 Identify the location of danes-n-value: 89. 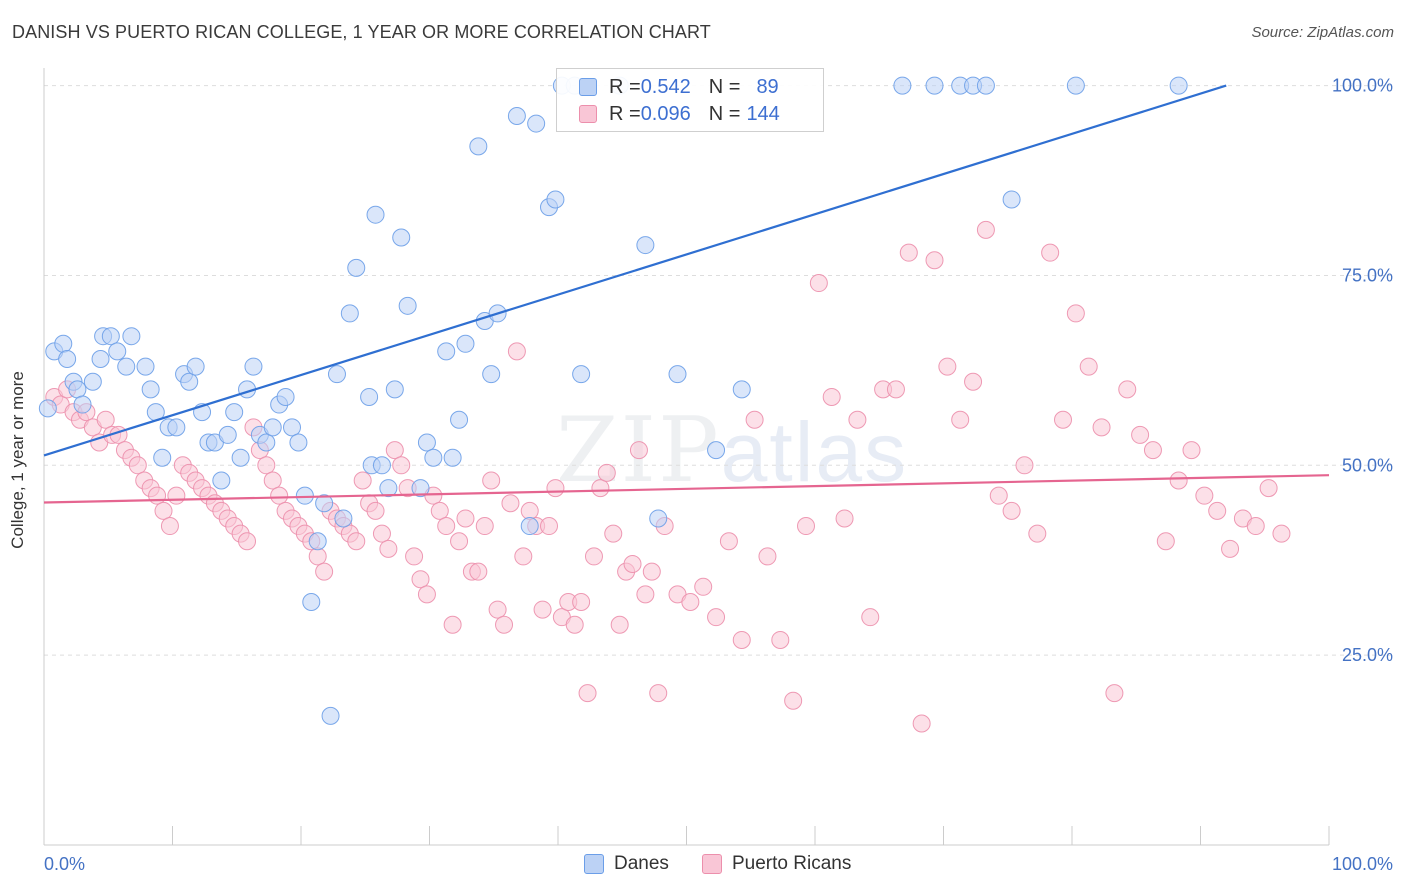
(767, 86).